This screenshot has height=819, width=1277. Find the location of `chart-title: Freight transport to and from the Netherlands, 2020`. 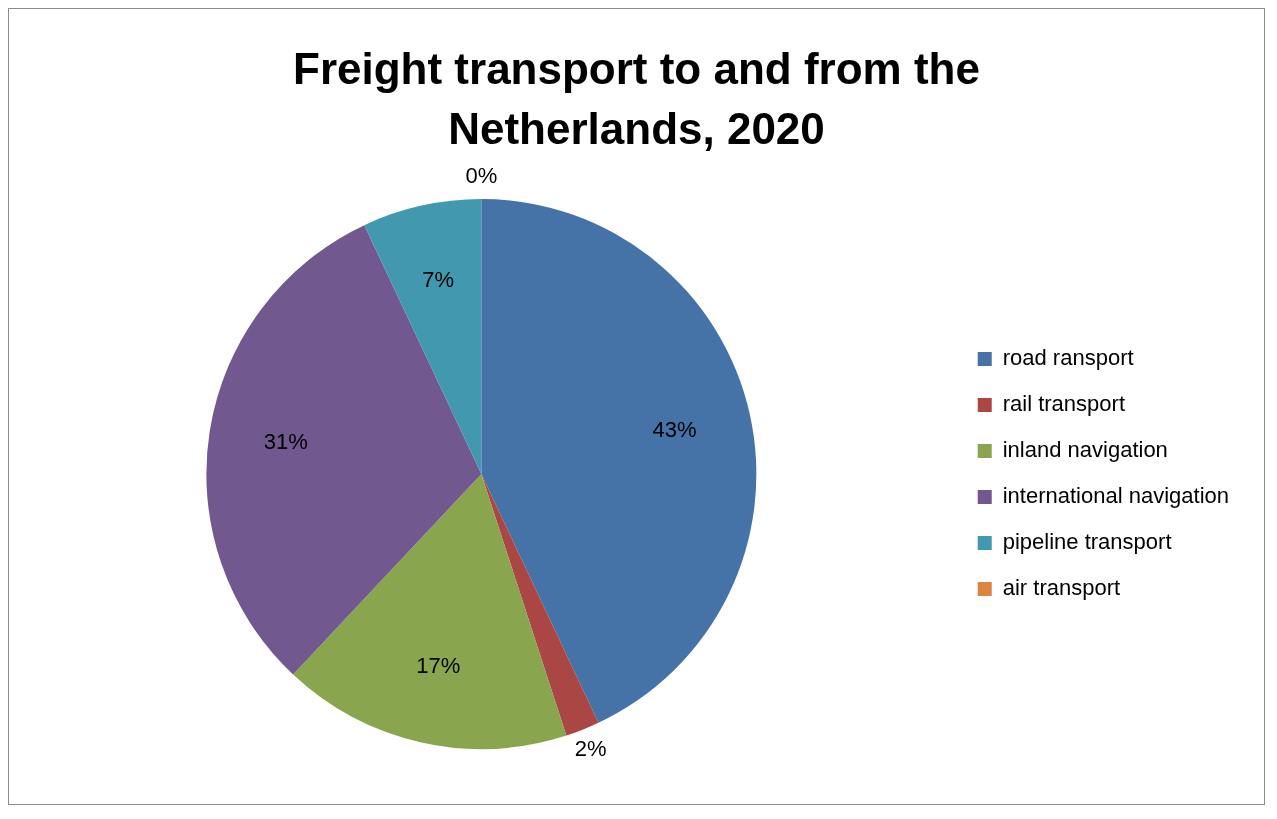

chart-title: Freight transport to and from the Netherlands, 2020 is located at coordinates (636, 99).